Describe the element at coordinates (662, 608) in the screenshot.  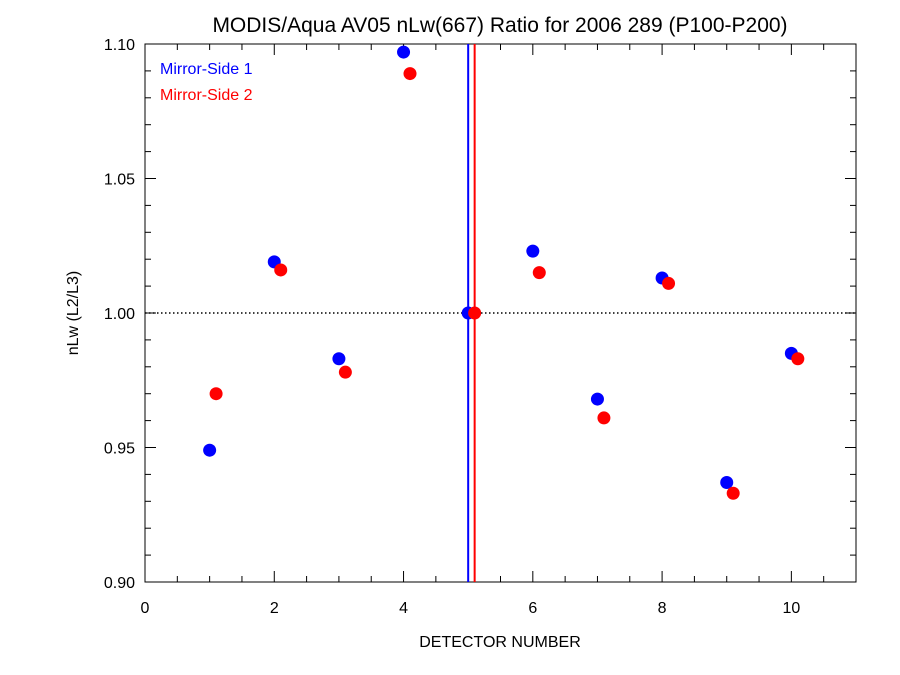
I see `x-tick-label: 8` at that location.